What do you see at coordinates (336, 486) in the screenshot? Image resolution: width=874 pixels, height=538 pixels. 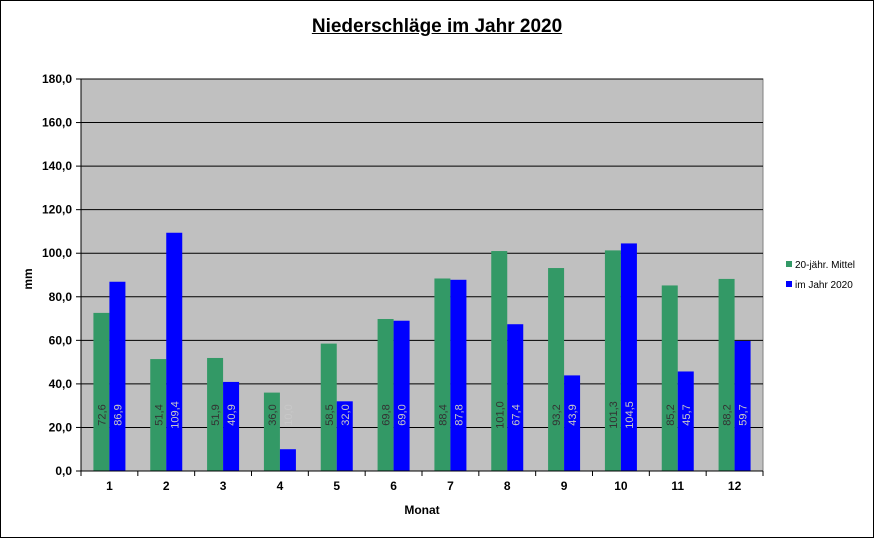 I see `x-tick-label: 5` at bounding box center [336, 486].